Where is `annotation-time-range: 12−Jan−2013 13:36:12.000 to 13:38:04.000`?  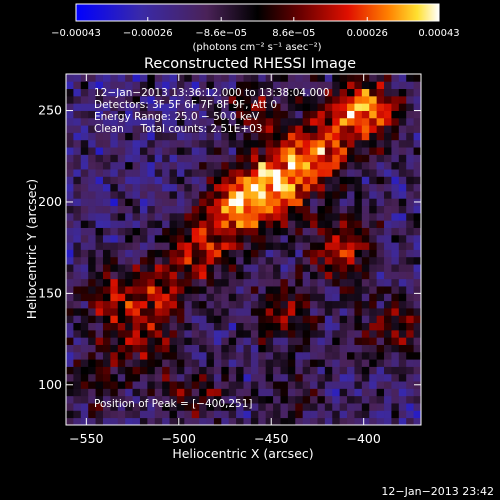
annotation-time-range: 12−Jan−2013 13:36:12.000 to 13:38:04.000 is located at coordinates (212, 93).